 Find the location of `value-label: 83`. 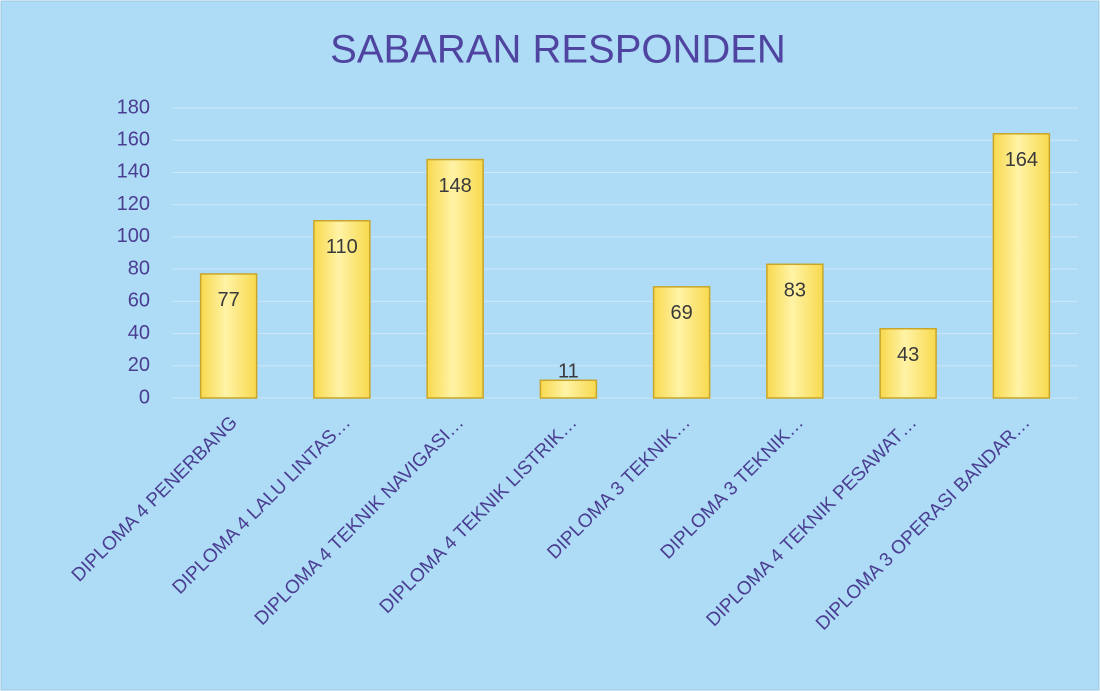

value-label: 83 is located at coordinates (795, 291).